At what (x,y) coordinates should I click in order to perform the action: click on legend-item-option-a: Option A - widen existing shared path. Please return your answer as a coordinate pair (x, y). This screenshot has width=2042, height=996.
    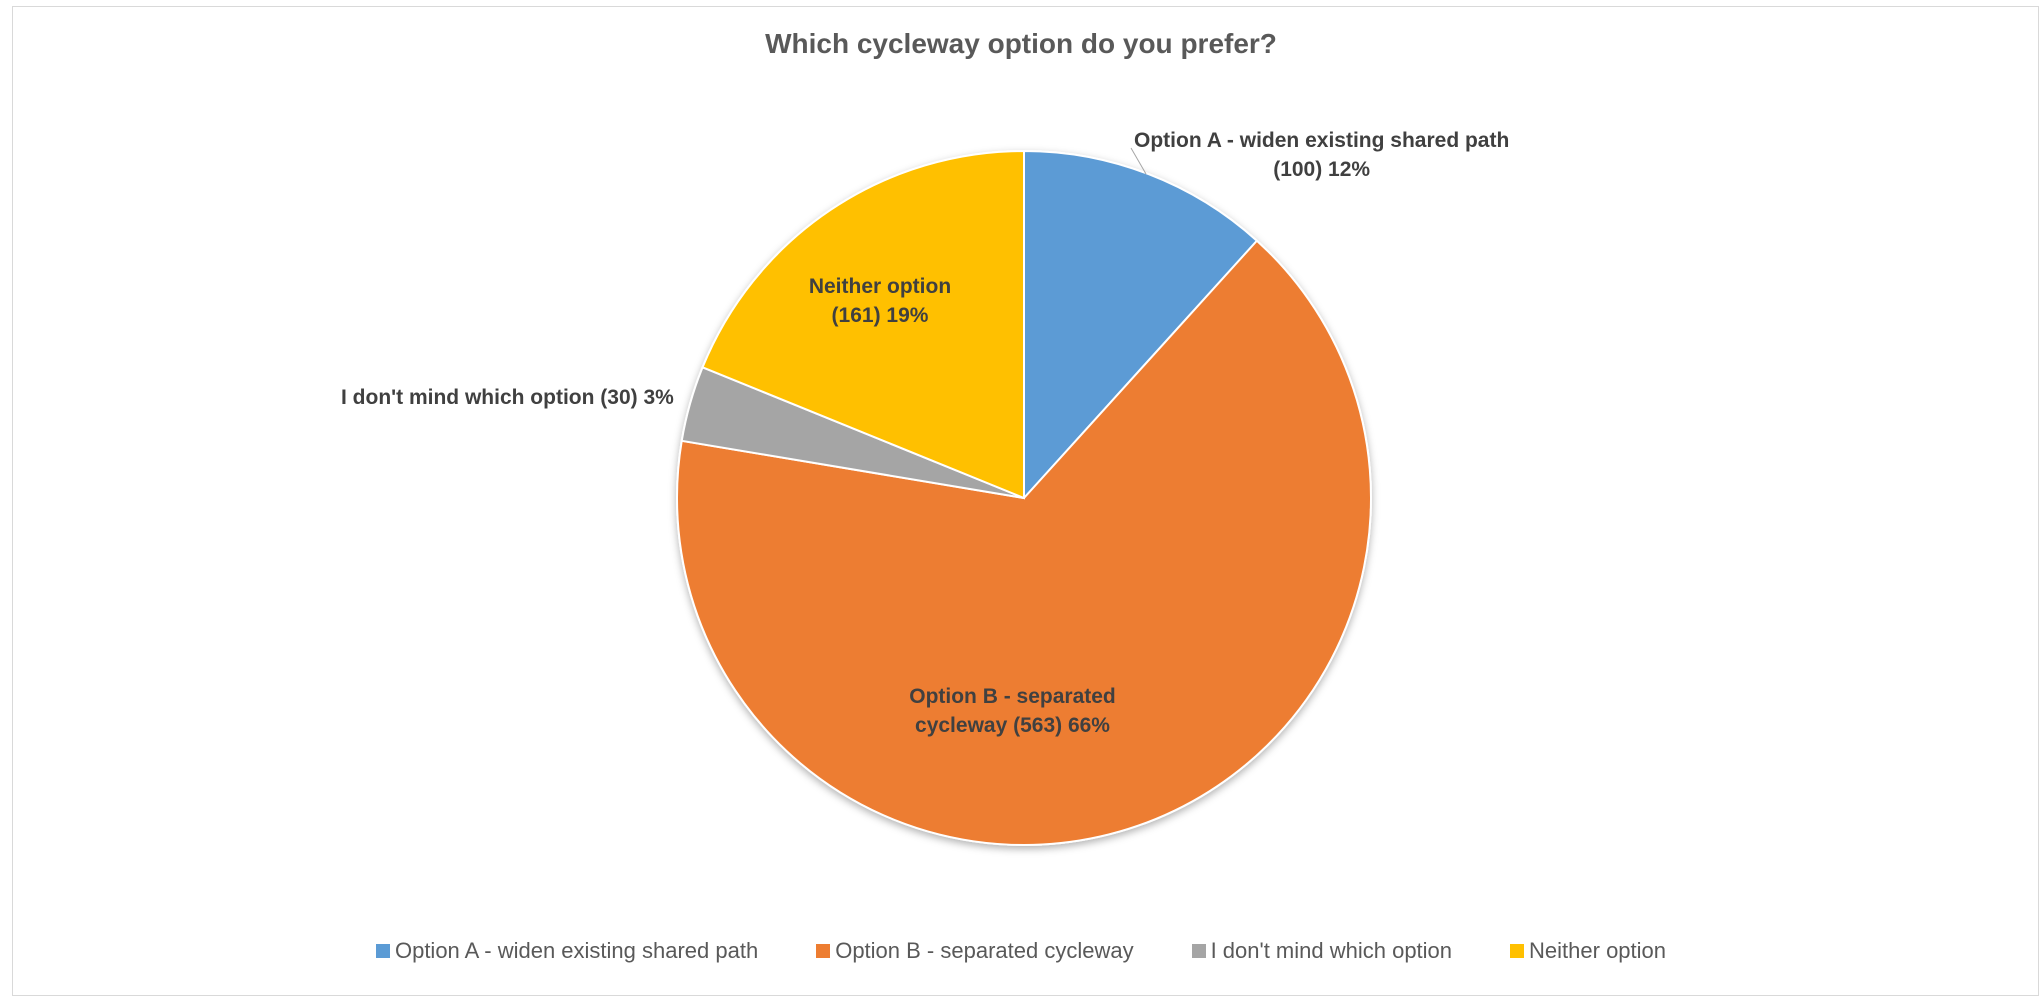
    Looking at the image, I should click on (567, 951).